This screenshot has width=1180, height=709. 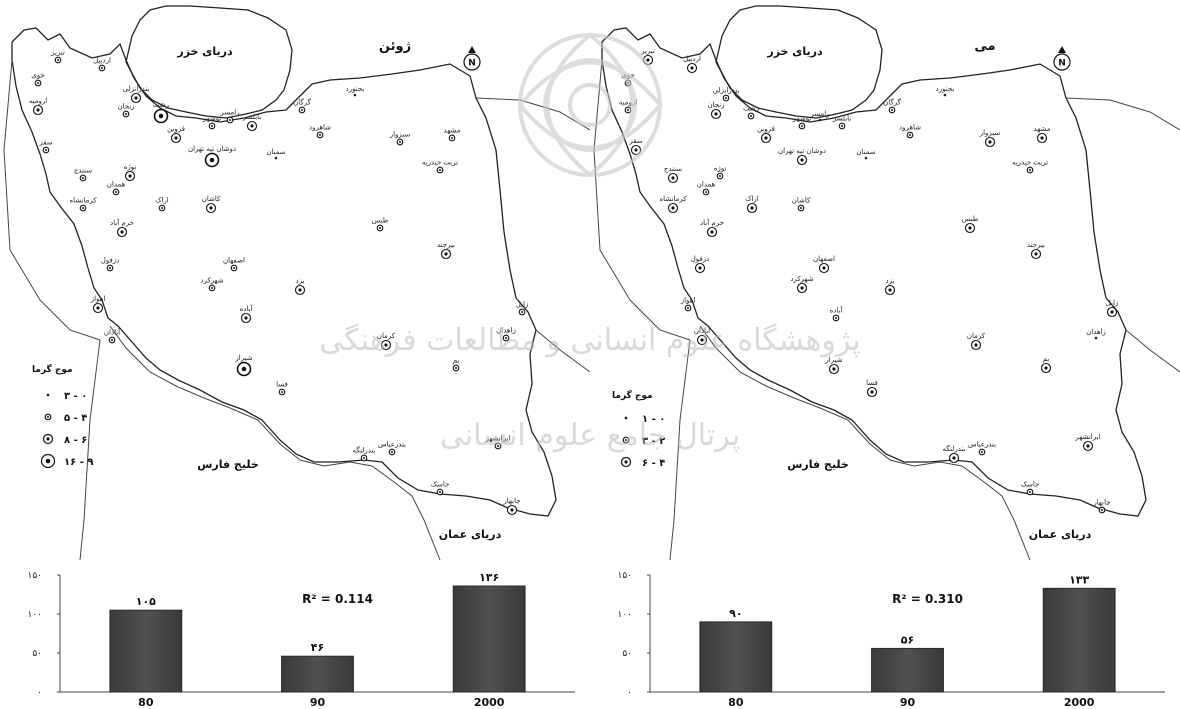 What do you see at coordinates (498, 442) in the screenshot?
I see `city-marker: ایرانشهر` at bounding box center [498, 442].